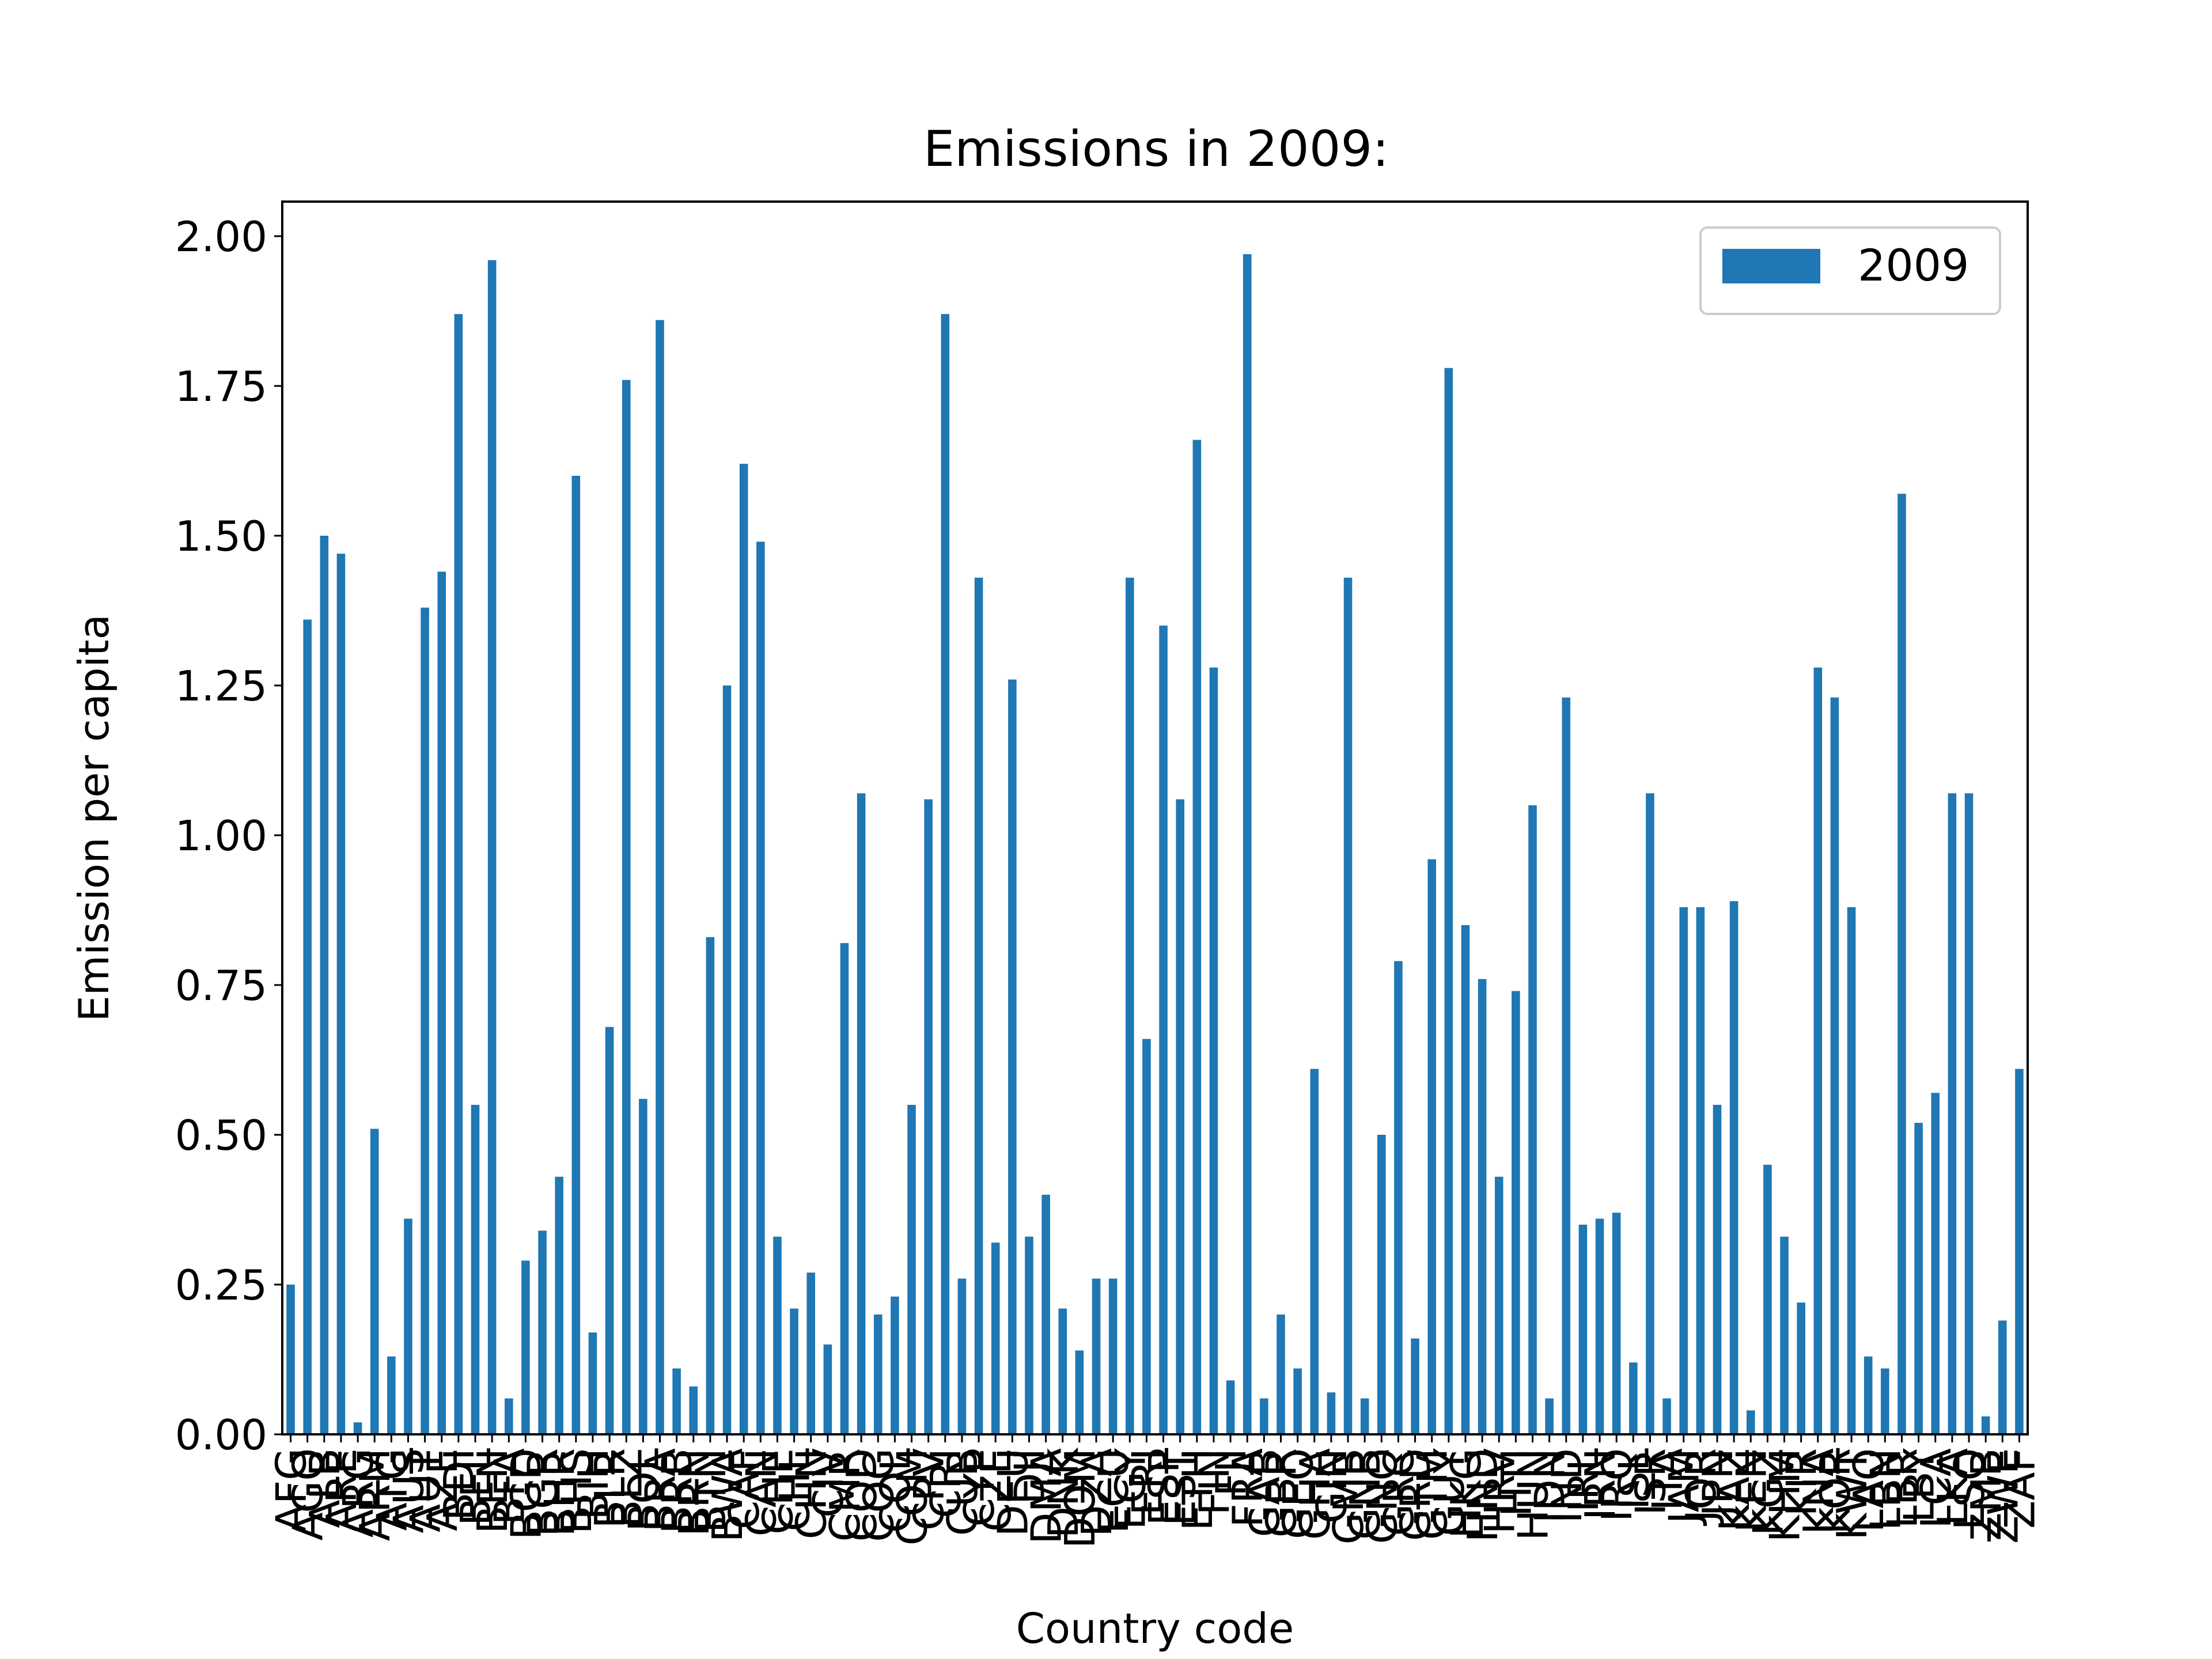 Image resolution: width=2212 pixels, height=1659 pixels. Describe the element at coordinates (1919, 1485) in the screenshot. I see `x-tick-label: LBY` at that location.